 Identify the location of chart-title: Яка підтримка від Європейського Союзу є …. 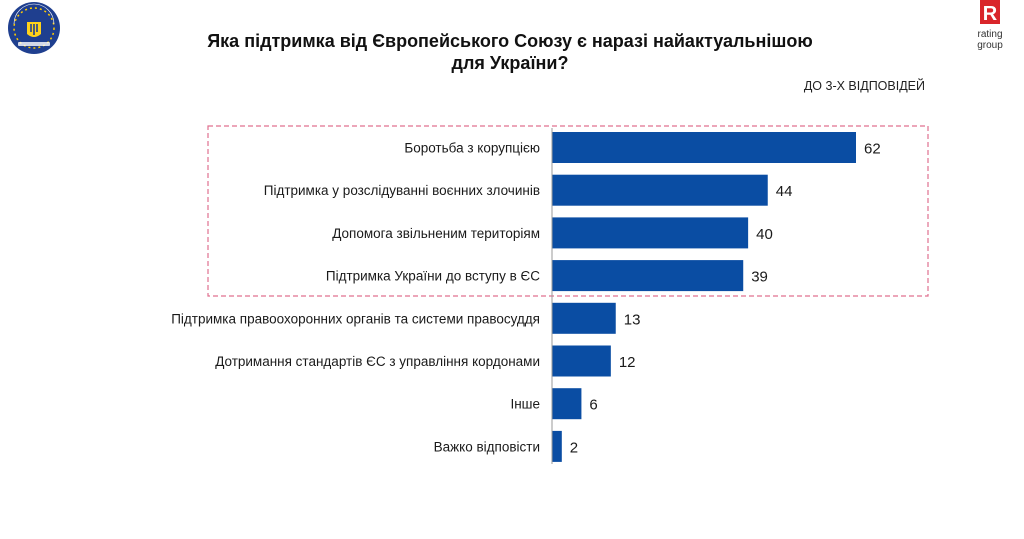
(510, 52).